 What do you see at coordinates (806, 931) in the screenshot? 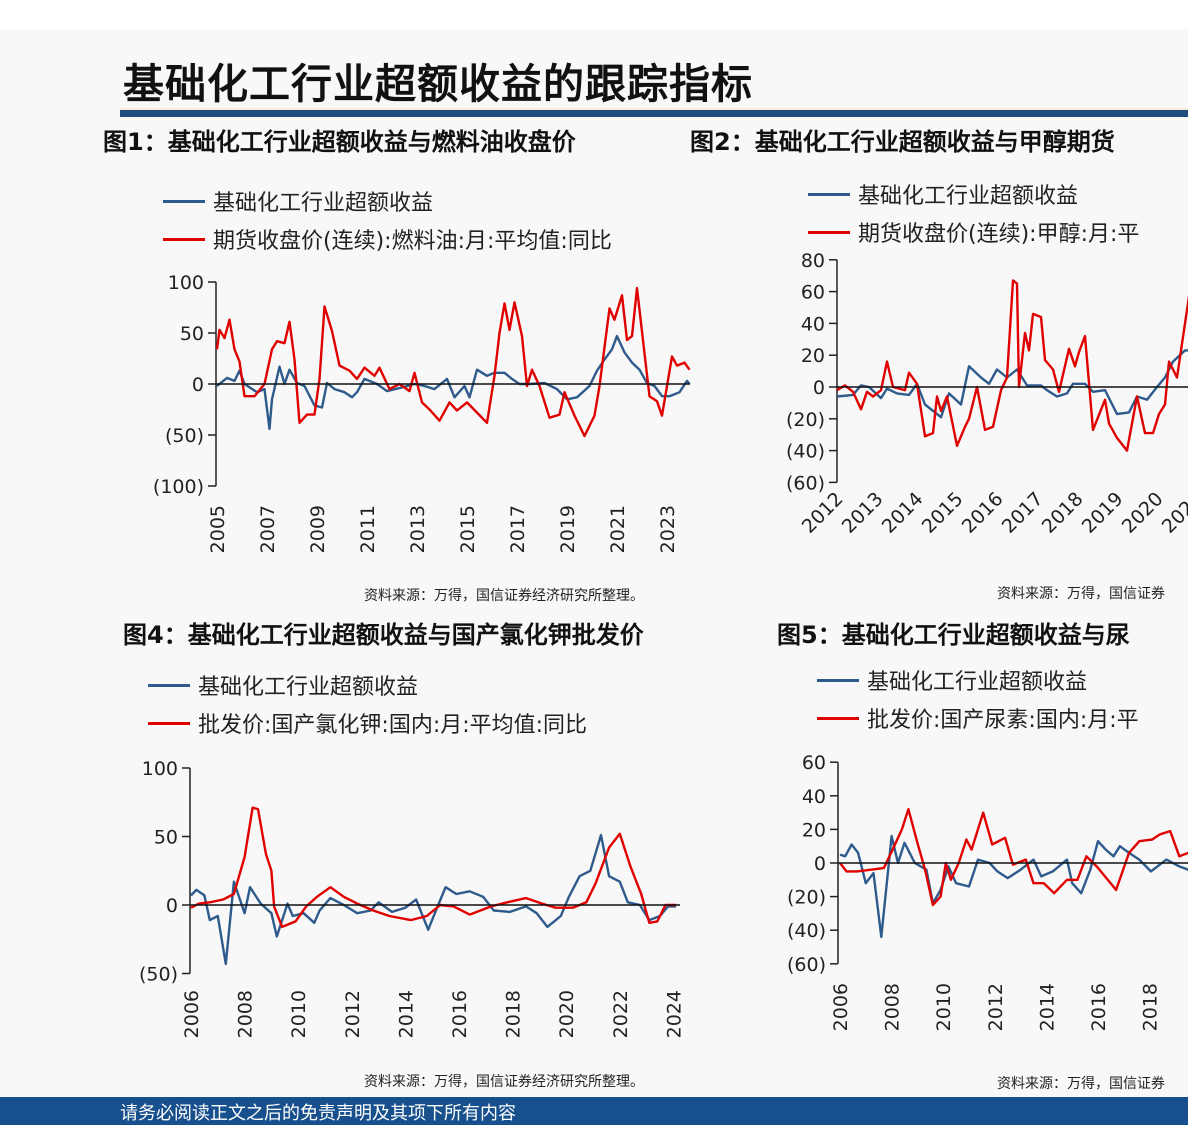
I see `fig5-y-tick-label: (40)` at bounding box center [806, 931].